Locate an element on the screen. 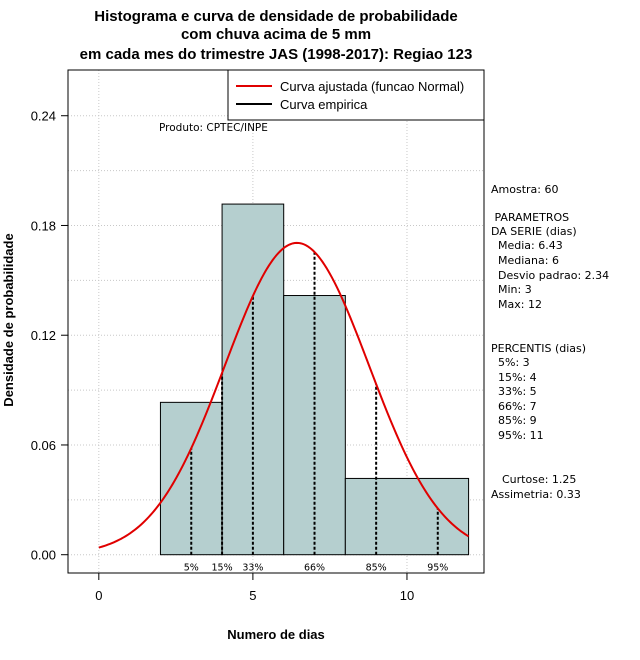 The height and width of the screenshot is (660, 640). legend-label-fitted: Curva ajustada (funcao Normal) is located at coordinates (372, 86).